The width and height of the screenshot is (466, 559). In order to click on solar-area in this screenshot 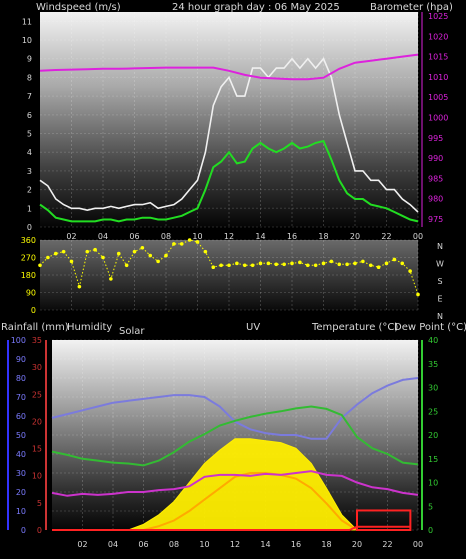, I will do `click(243, 484)`.